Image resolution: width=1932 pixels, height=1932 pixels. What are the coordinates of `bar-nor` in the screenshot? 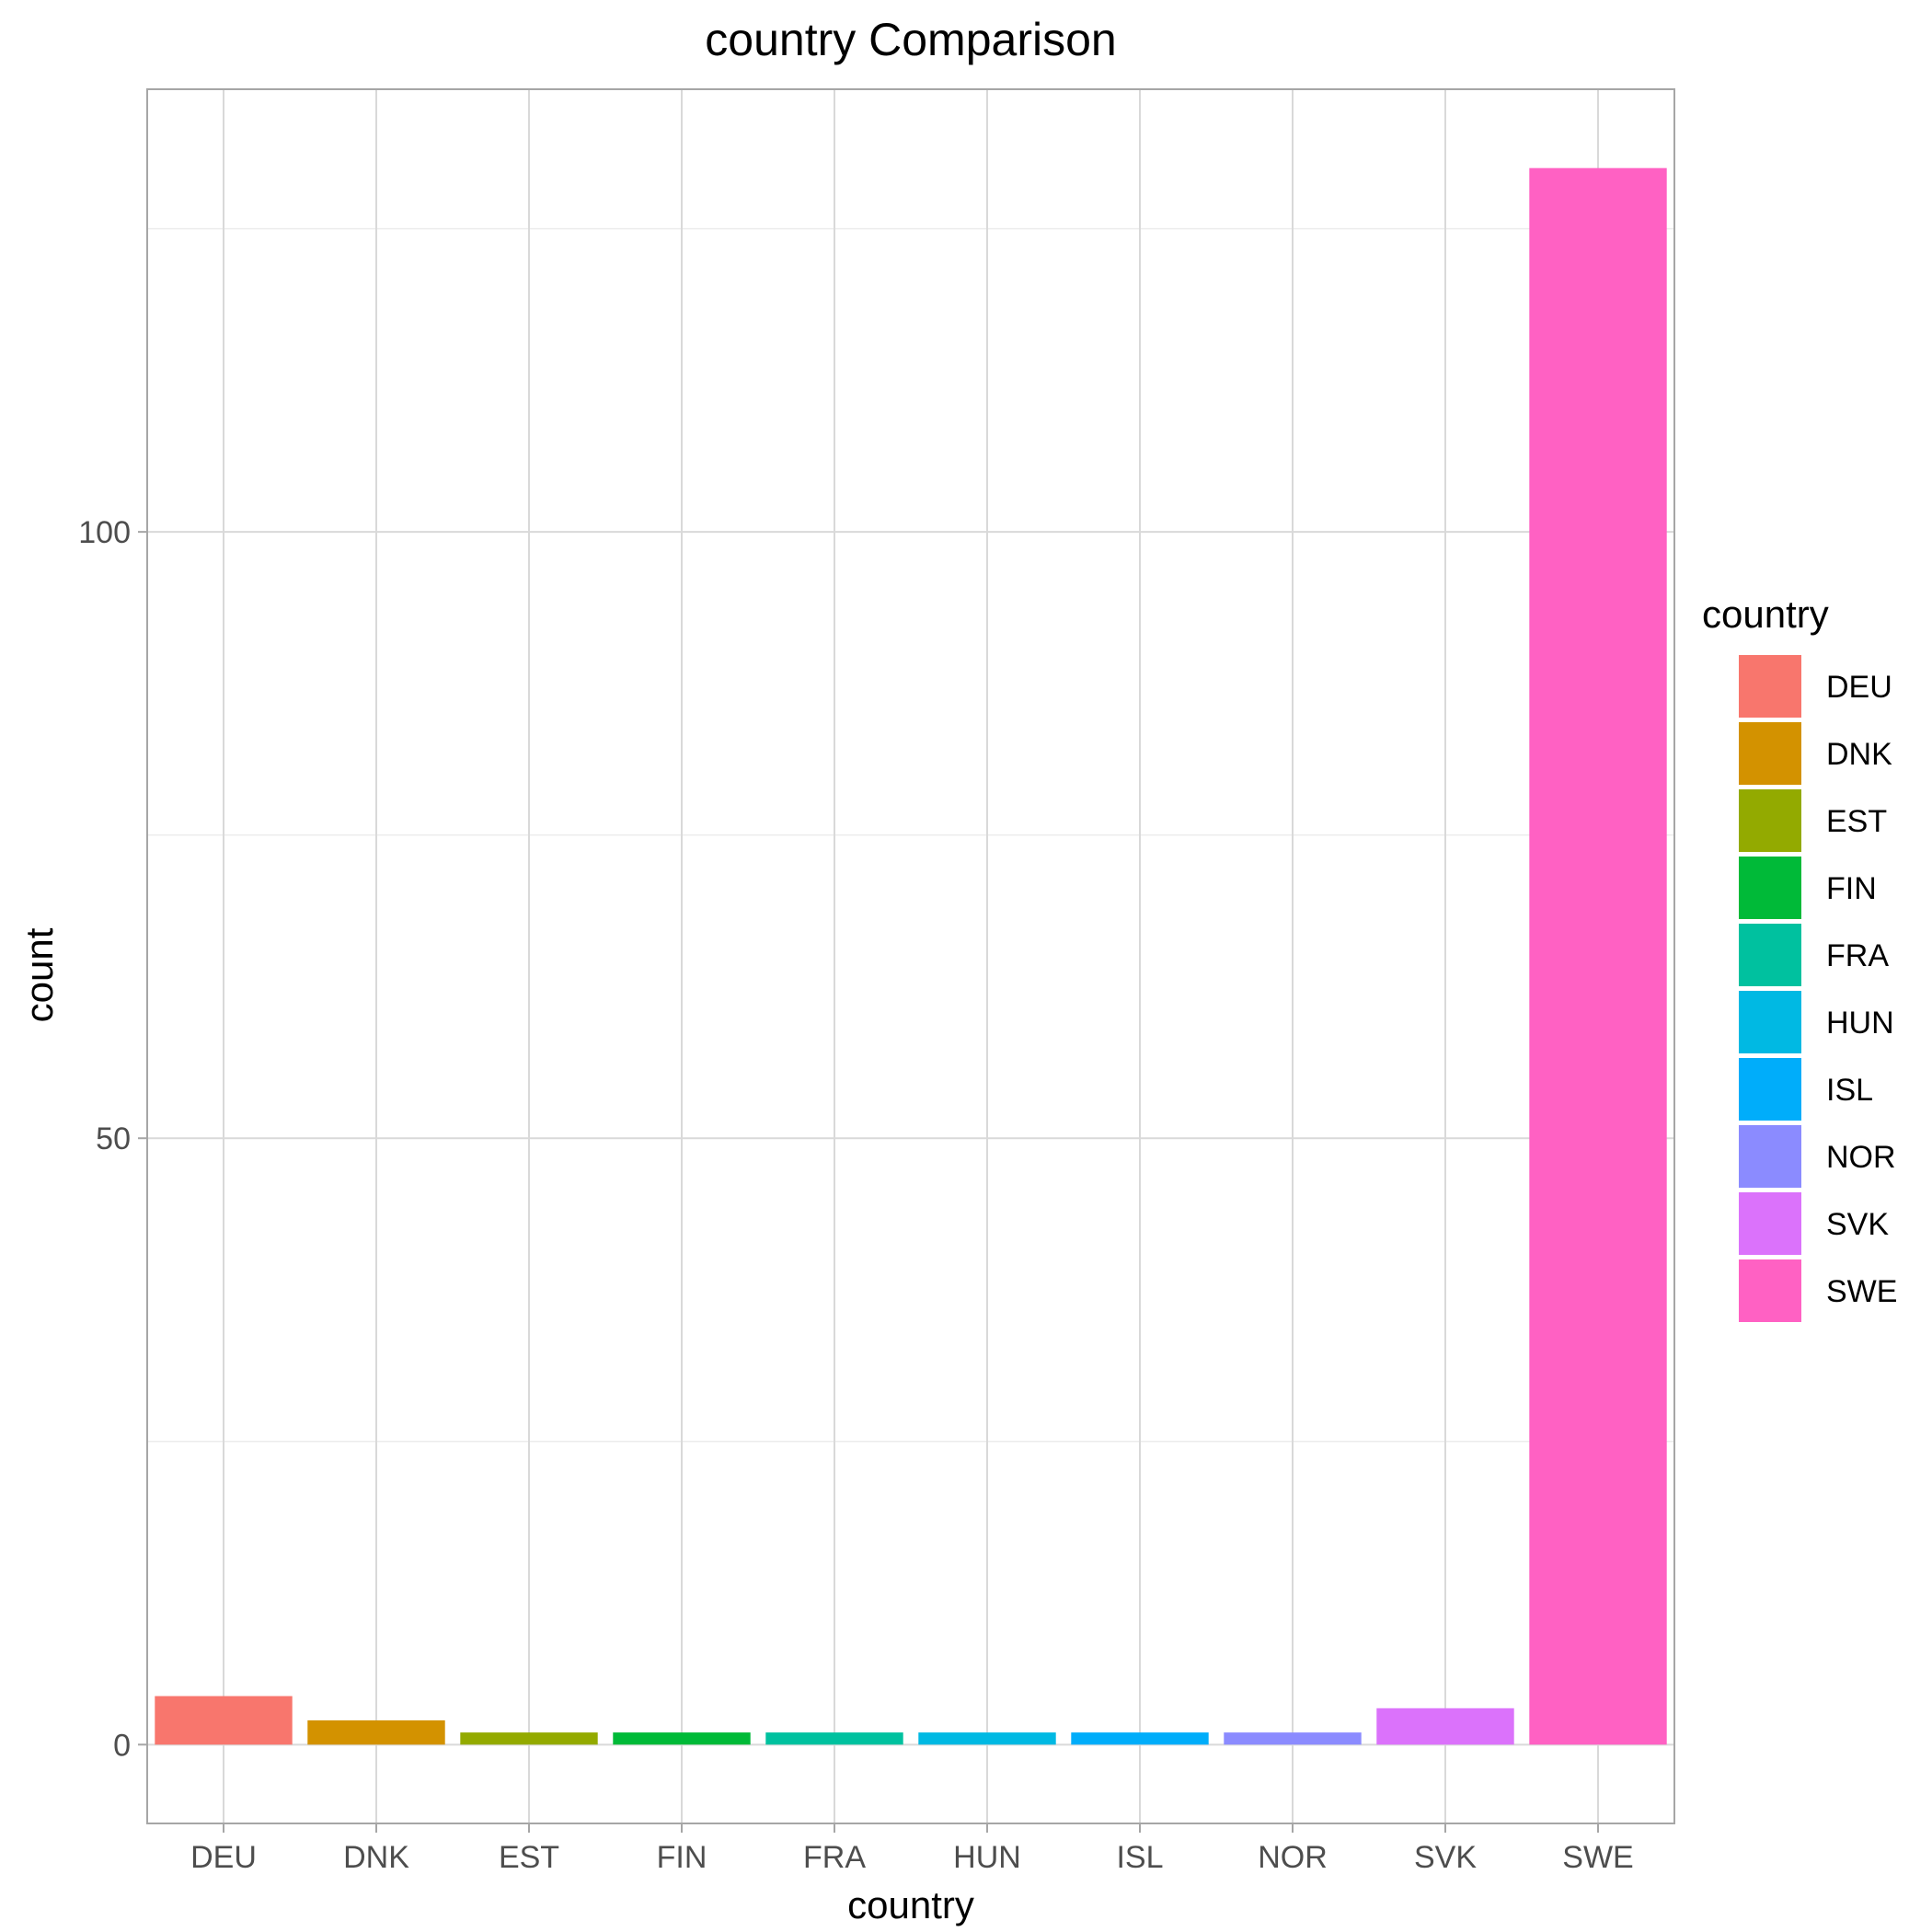 It's located at (1293, 1738).